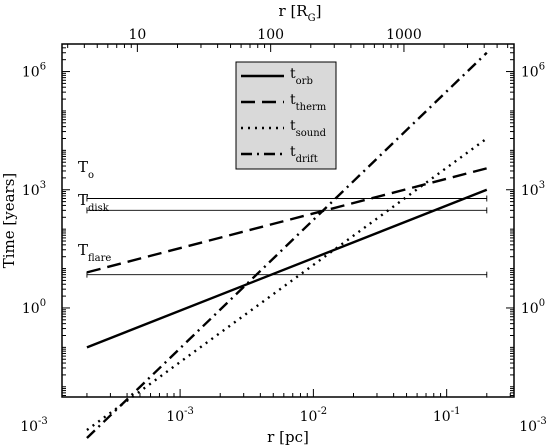 The image size is (546, 448). I want to click on legend-label-drift: tdrift, so click(304, 154).